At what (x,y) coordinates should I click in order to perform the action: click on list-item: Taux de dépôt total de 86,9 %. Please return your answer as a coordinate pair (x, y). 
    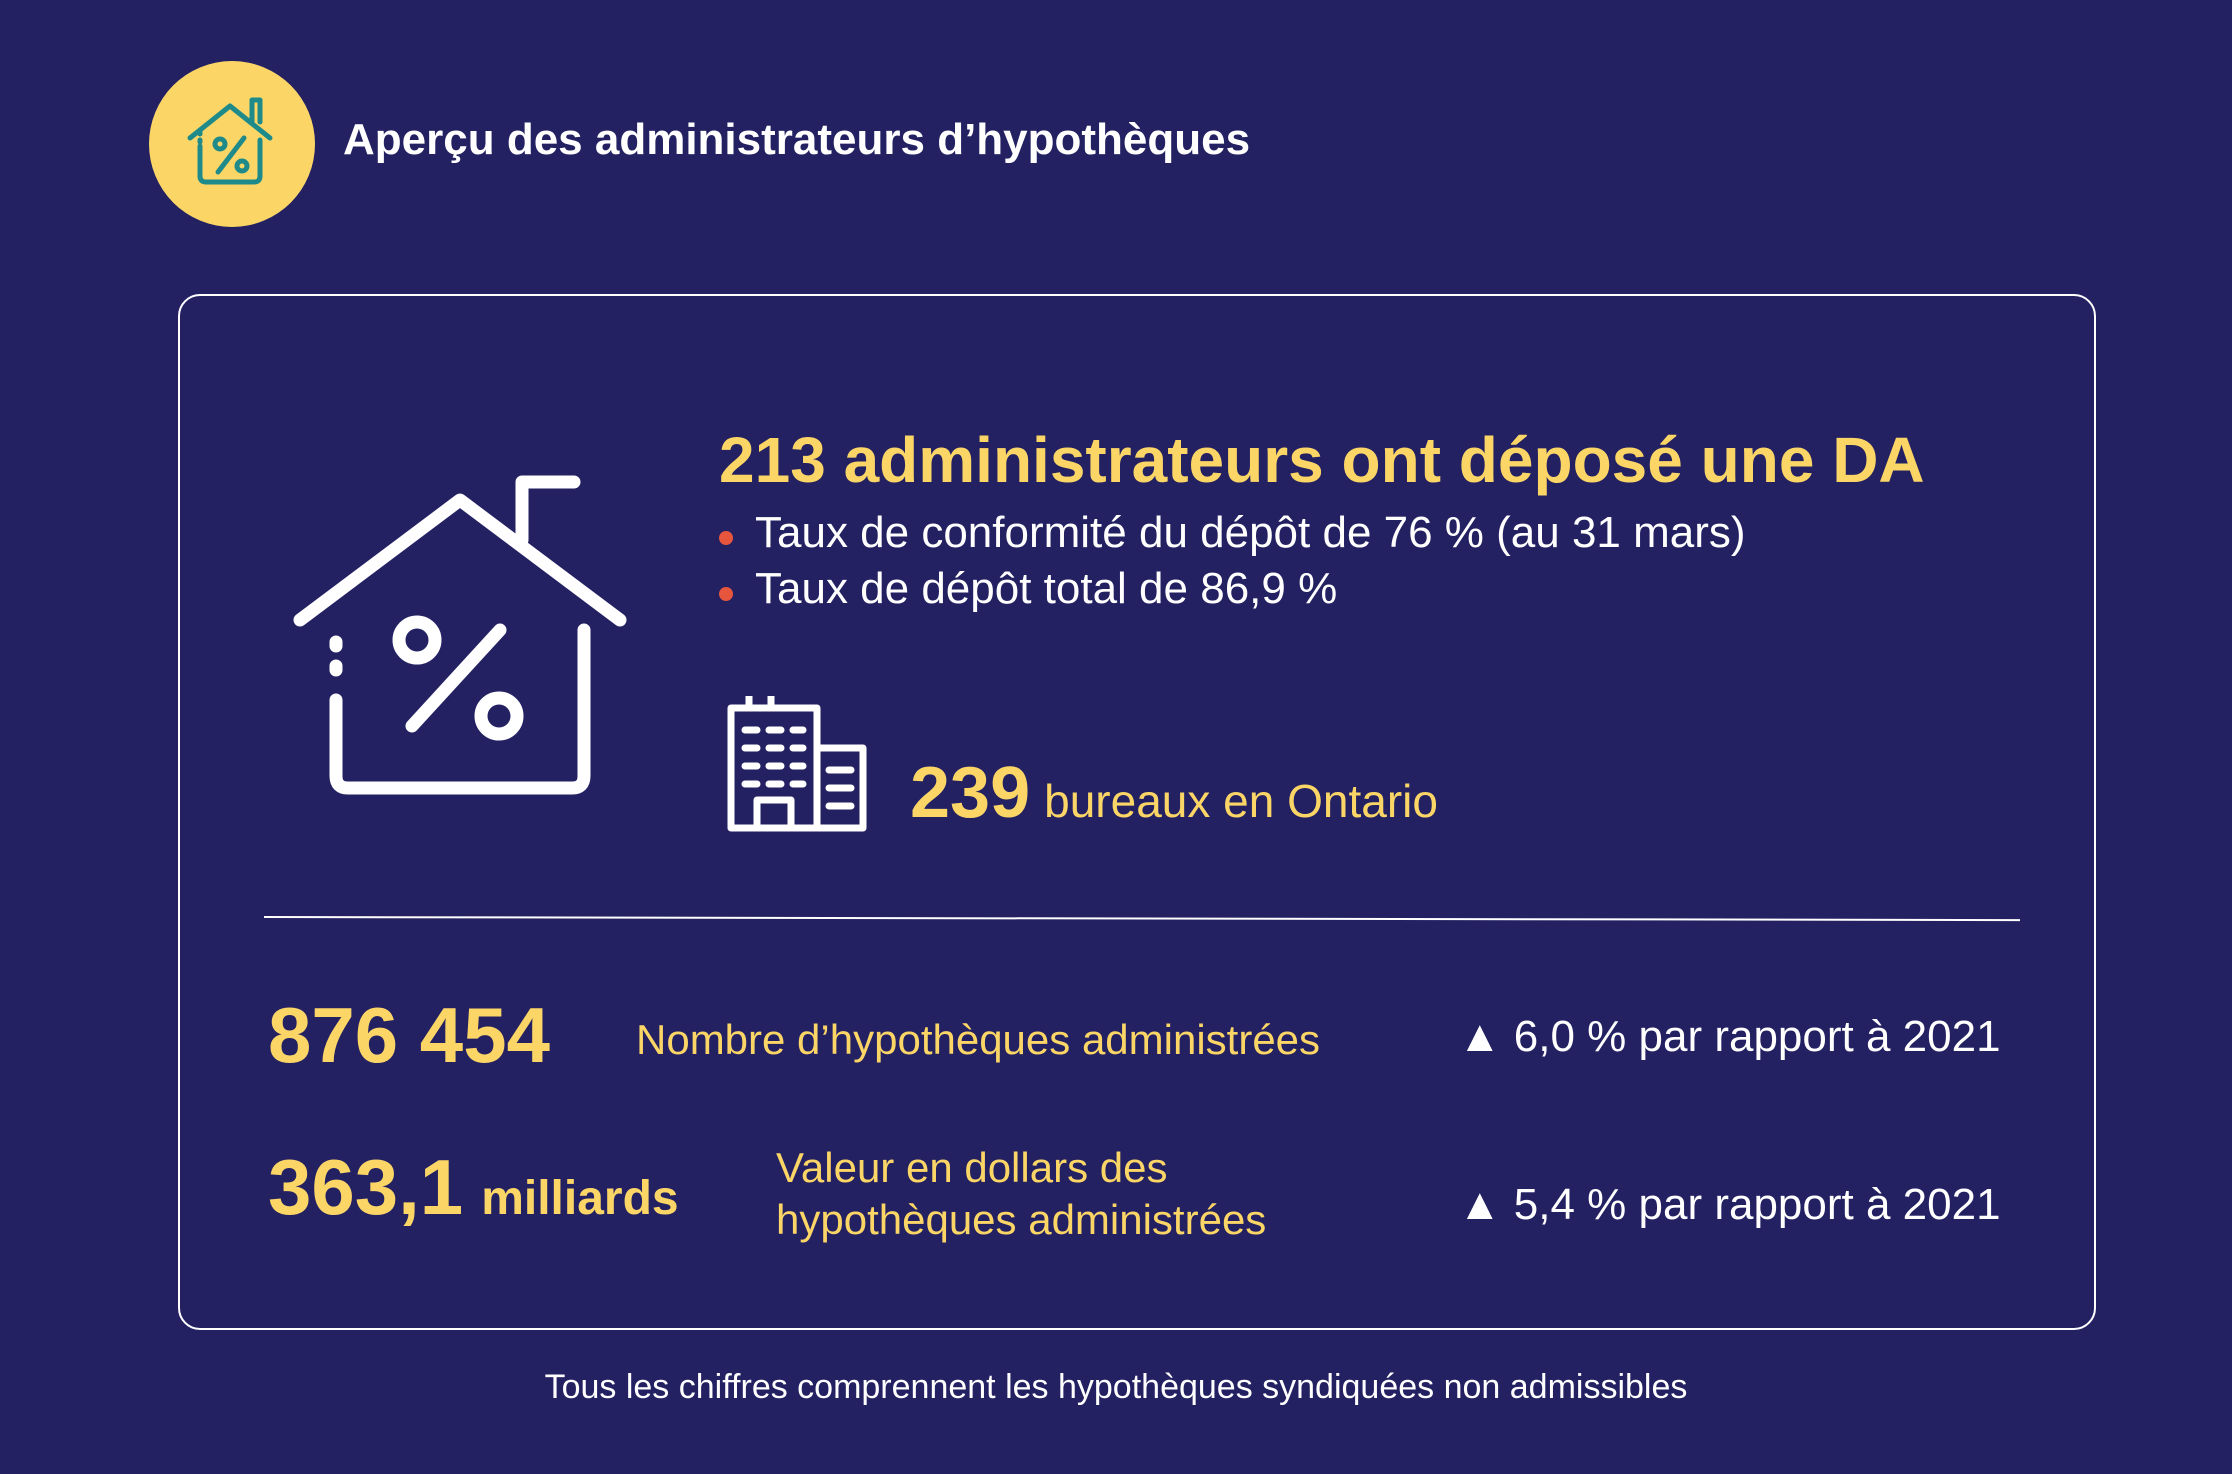
    Looking at the image, I should click on (1028, 589).